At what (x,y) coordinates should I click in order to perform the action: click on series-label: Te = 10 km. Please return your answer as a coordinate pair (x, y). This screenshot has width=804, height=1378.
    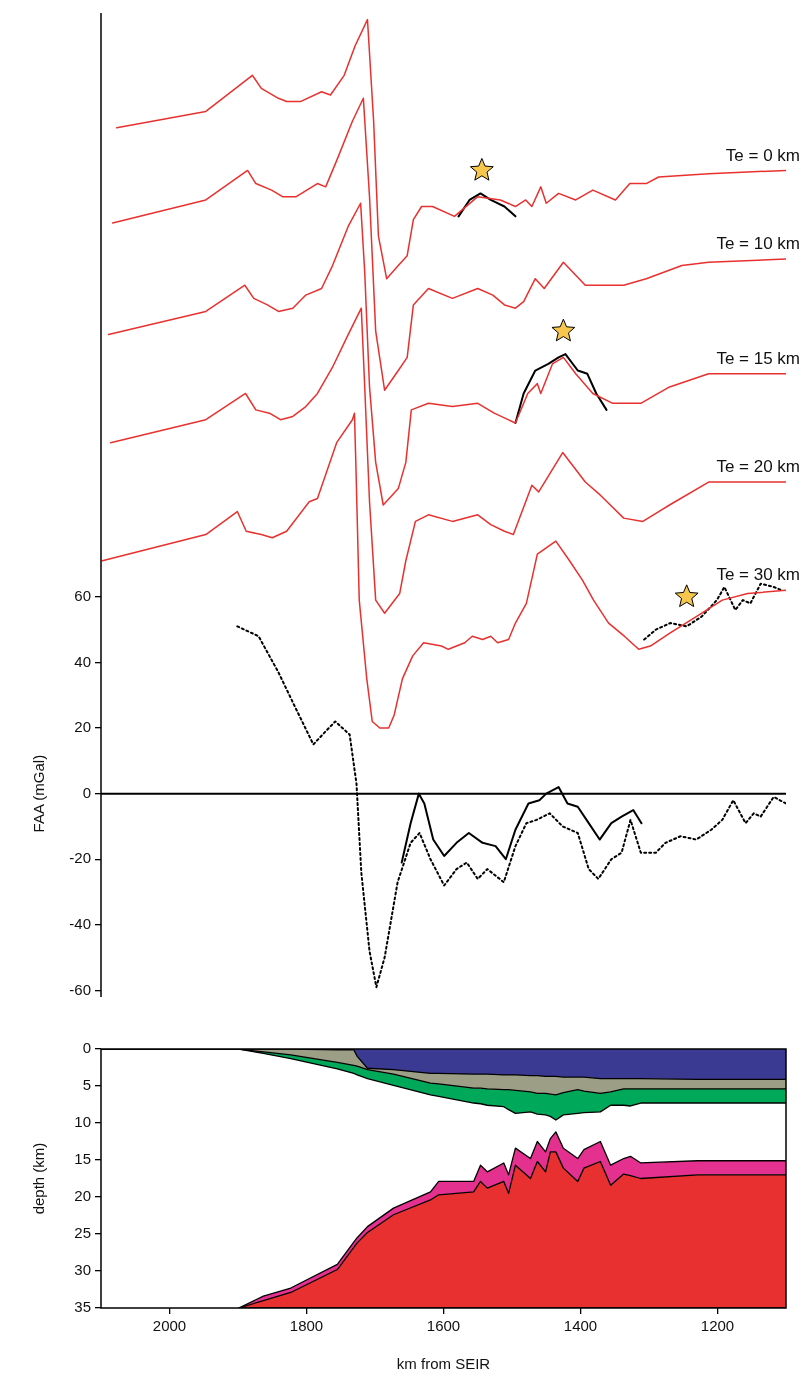
    Looking at the image, I should click on (758, 244).